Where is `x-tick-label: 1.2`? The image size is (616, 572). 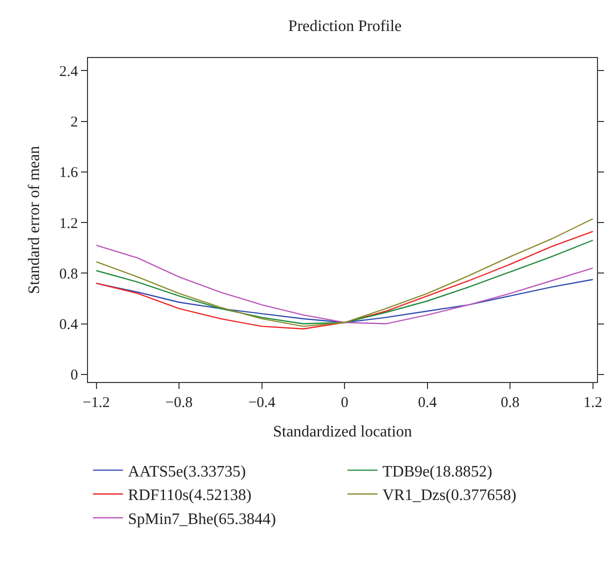 x-tick-label: 1.2 is located at coordinates (592, 403).